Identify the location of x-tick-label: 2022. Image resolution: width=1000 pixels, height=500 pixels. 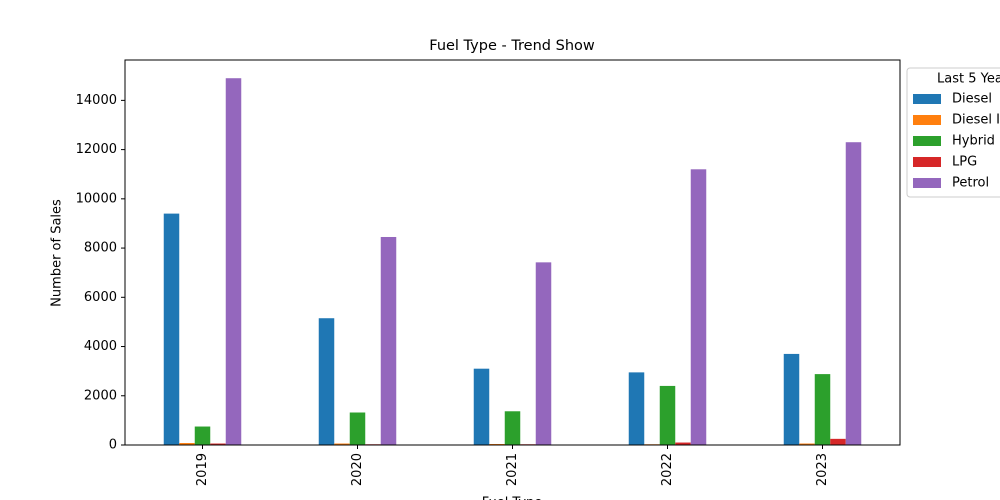
(667, 469).